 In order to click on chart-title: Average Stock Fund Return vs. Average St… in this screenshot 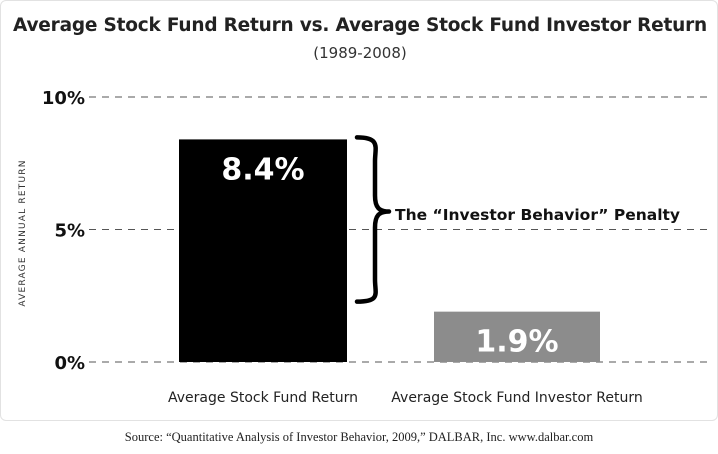, I will do `click(360, 25)`.